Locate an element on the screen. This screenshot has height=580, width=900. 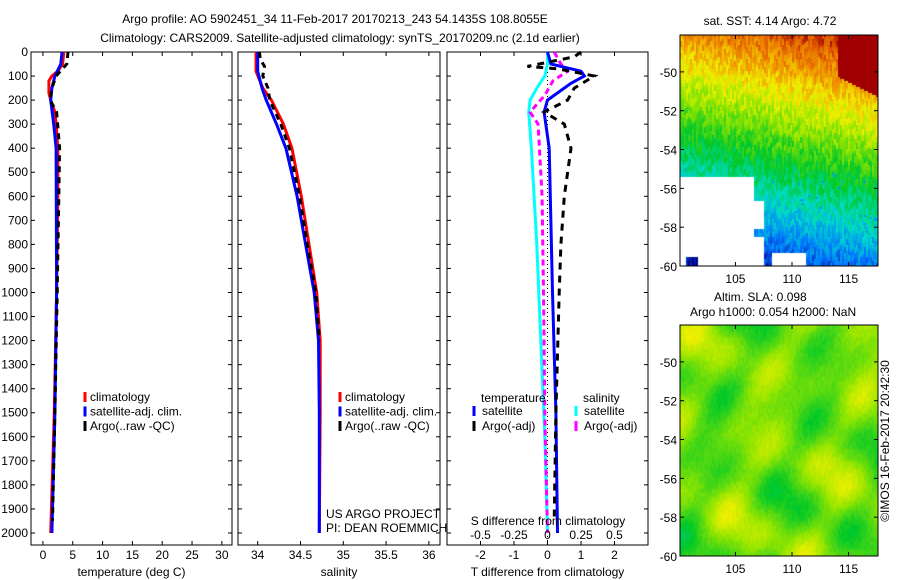
x-tick-label: 30 is located at coordinates (222, 555).